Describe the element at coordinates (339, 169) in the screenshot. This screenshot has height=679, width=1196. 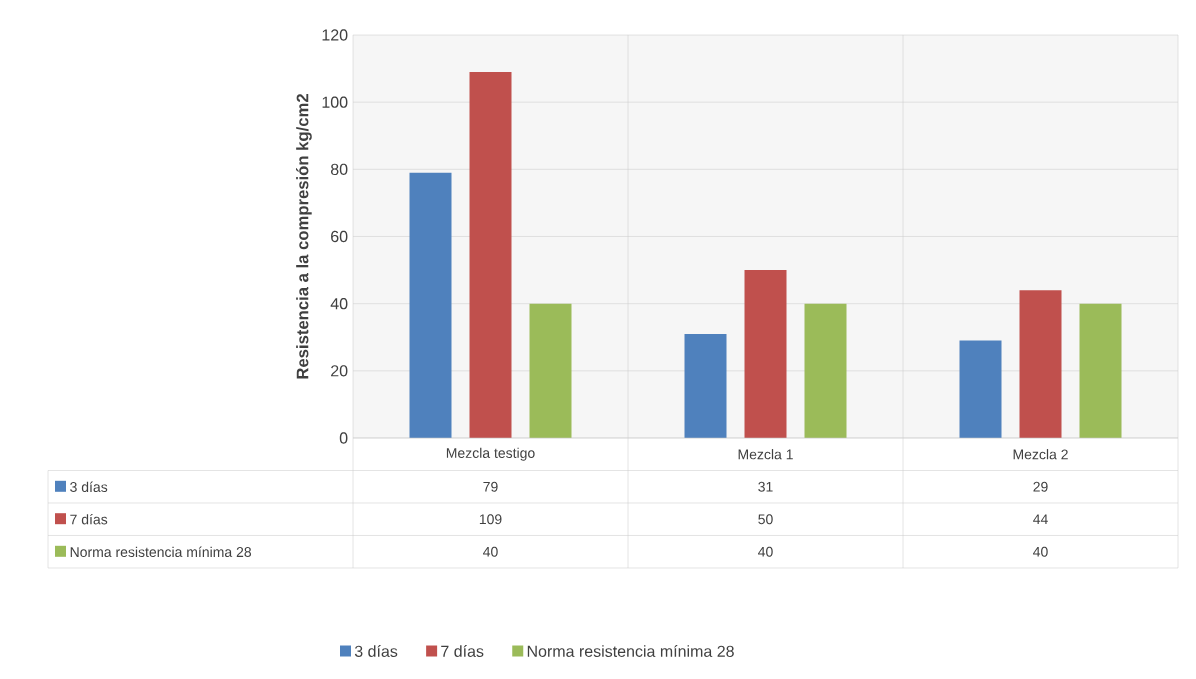
I see `y-tick-label: 80` at that location.